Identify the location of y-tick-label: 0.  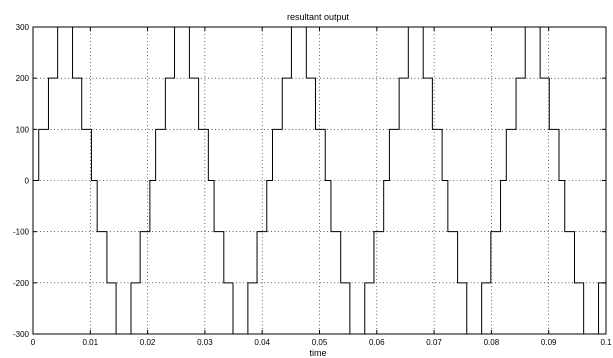
(27, 181).